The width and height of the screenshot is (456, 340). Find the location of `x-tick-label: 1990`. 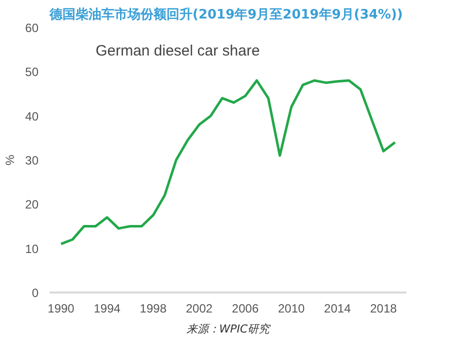

x-tick-label: 1990 is located at coordinates (61, 309).